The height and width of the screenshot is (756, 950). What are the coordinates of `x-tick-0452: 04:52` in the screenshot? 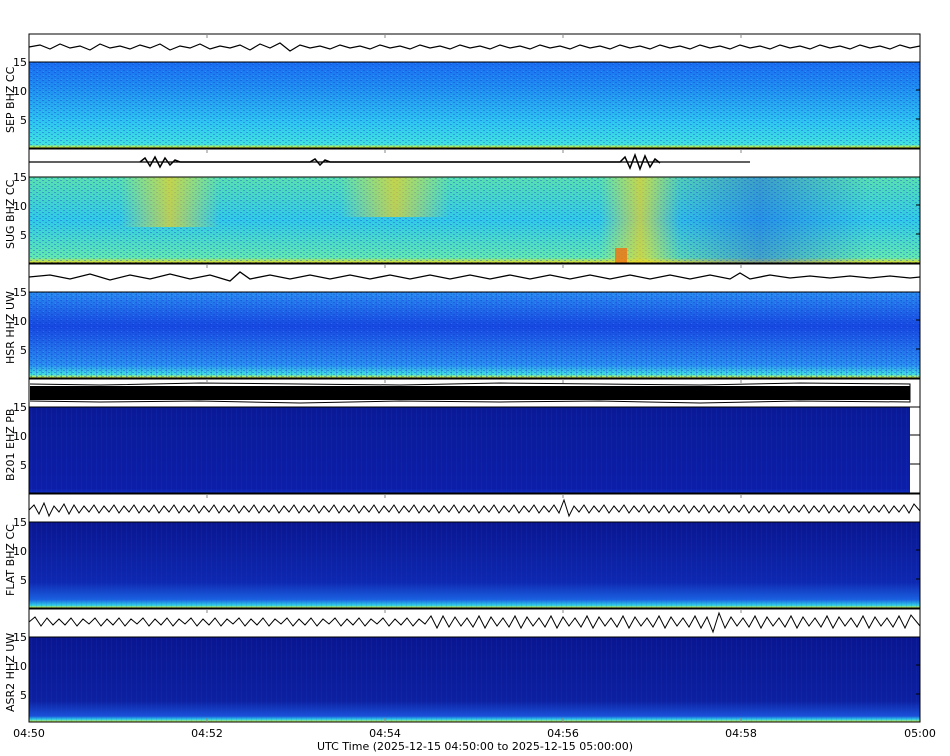 It's located at (207, 733).